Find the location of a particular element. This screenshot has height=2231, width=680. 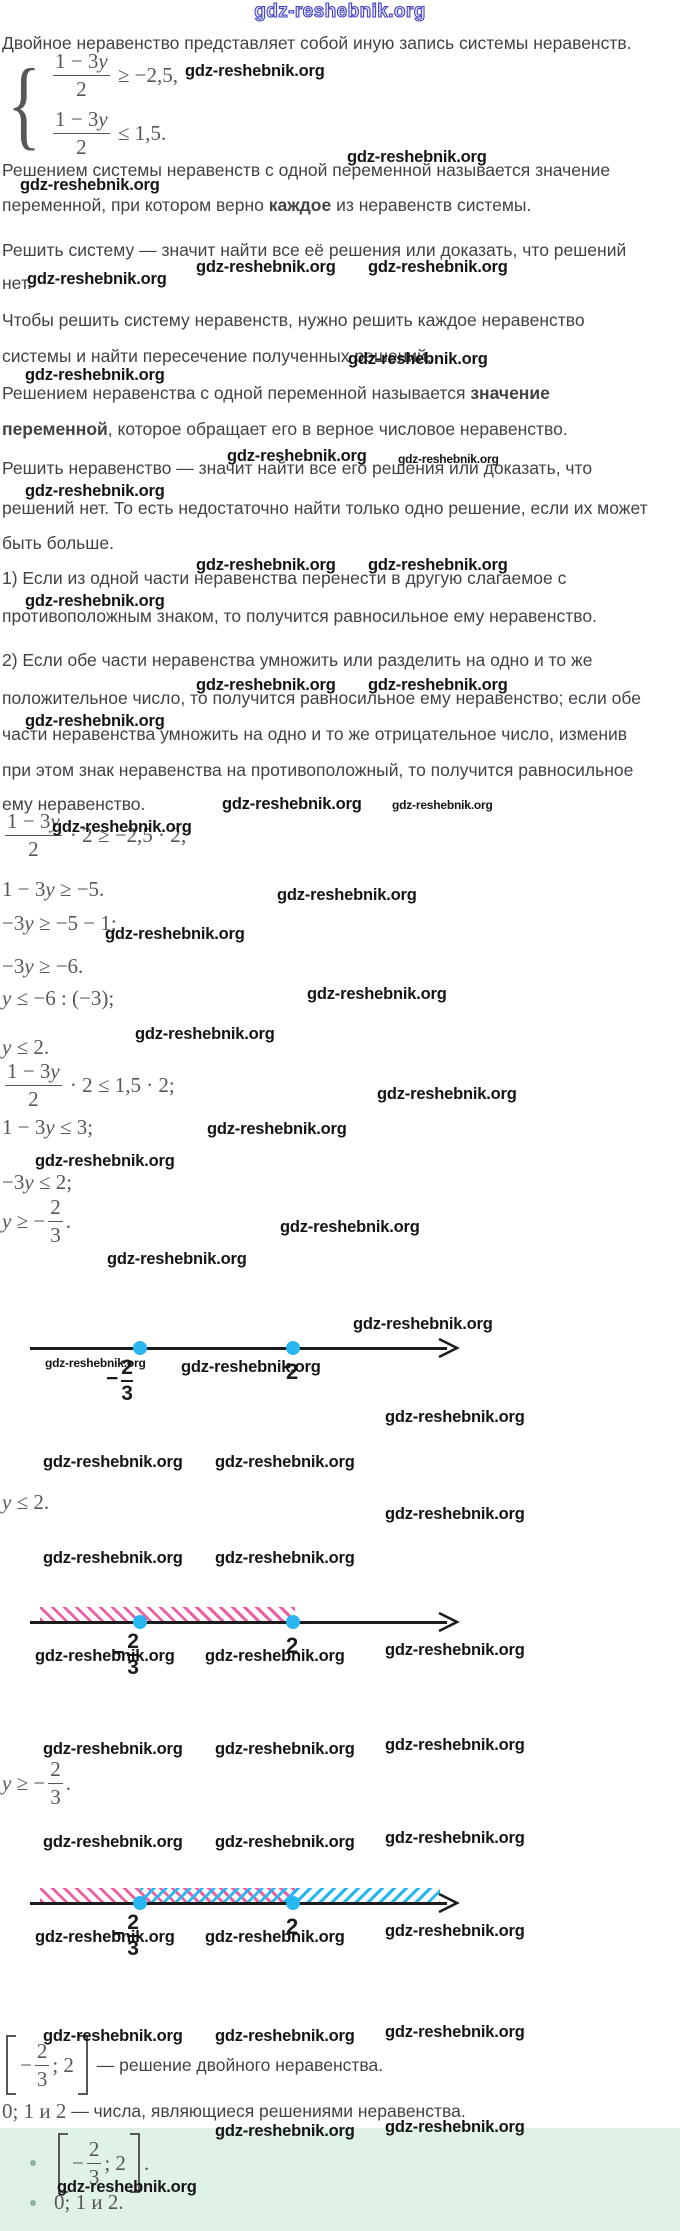

math-line: y ≥ −2 3. is located at coordinates (36, 1783).